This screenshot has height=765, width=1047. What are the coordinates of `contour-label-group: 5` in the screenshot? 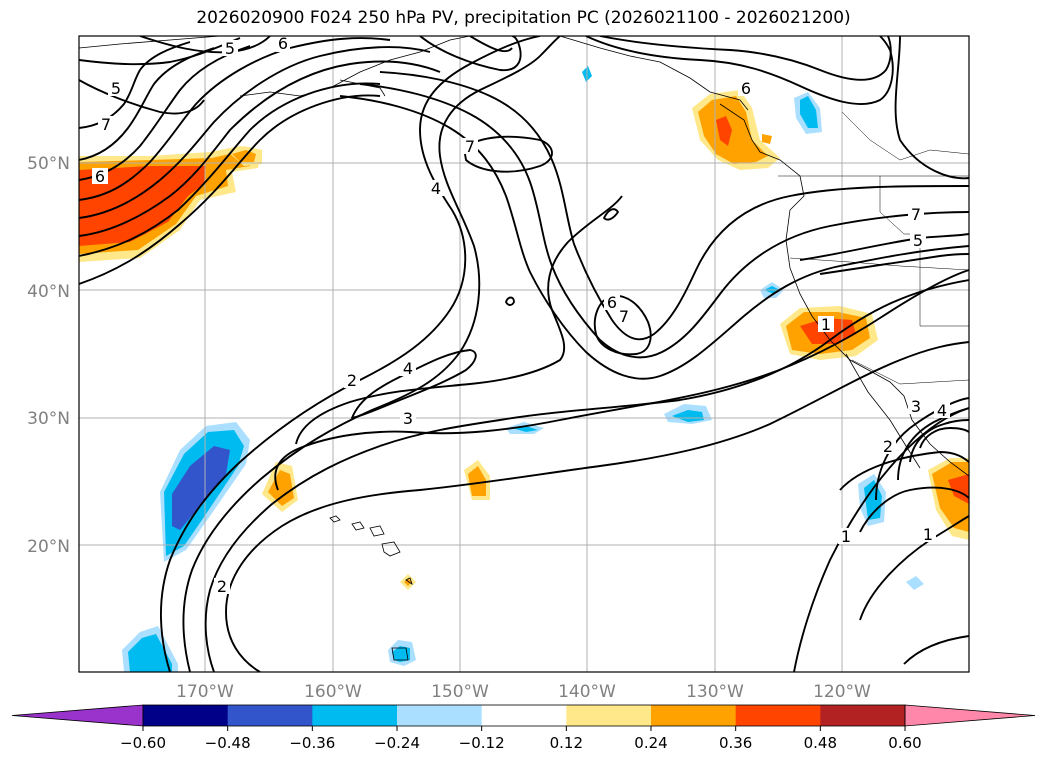 It's located at (116, 88).